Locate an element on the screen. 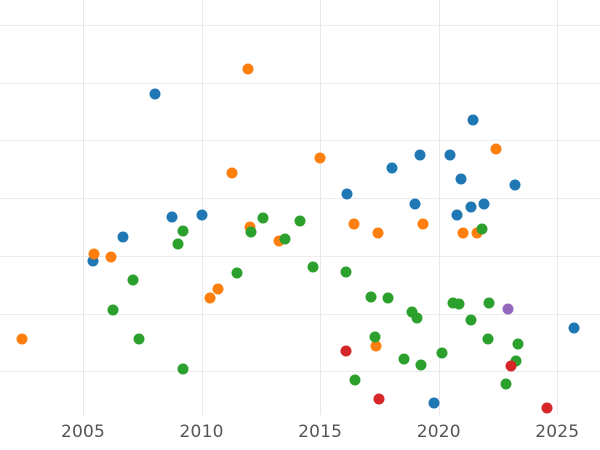 This screenshot has width=600, height=450. x-tick-label-2015: 2015 is located at coordinates (320, 432).